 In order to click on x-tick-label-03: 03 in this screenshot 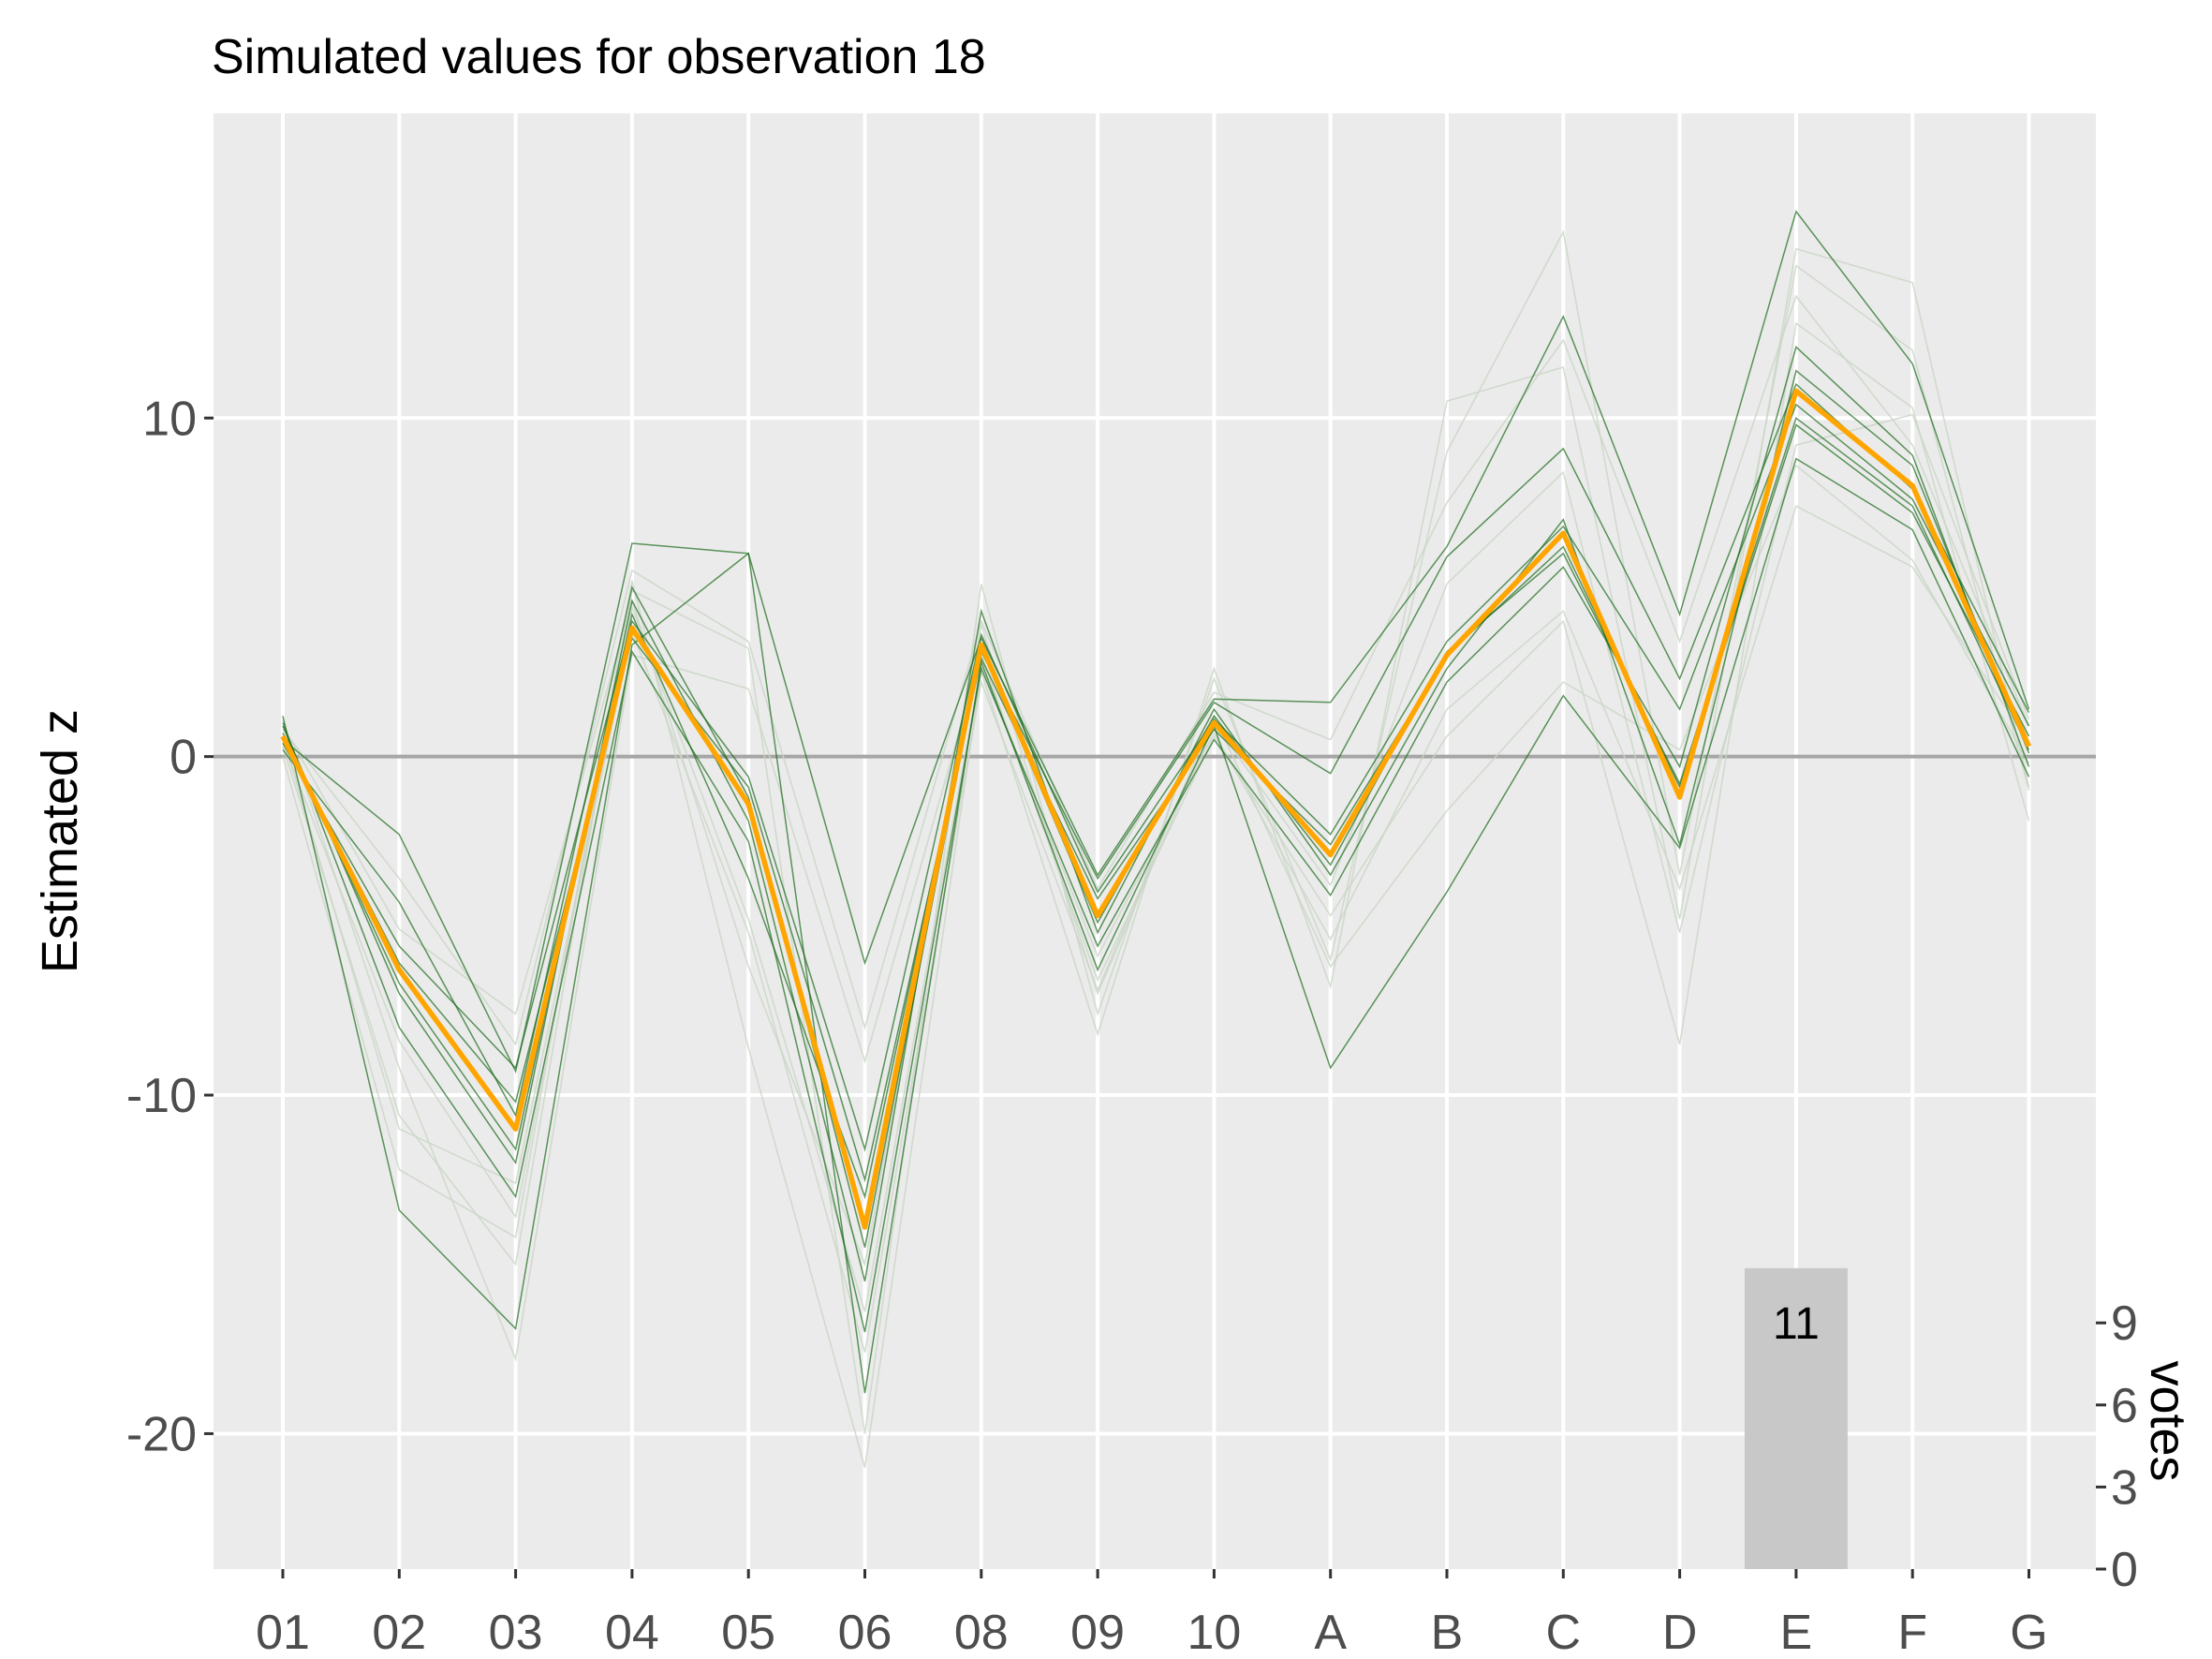, I will do `click(516, 1632)`.